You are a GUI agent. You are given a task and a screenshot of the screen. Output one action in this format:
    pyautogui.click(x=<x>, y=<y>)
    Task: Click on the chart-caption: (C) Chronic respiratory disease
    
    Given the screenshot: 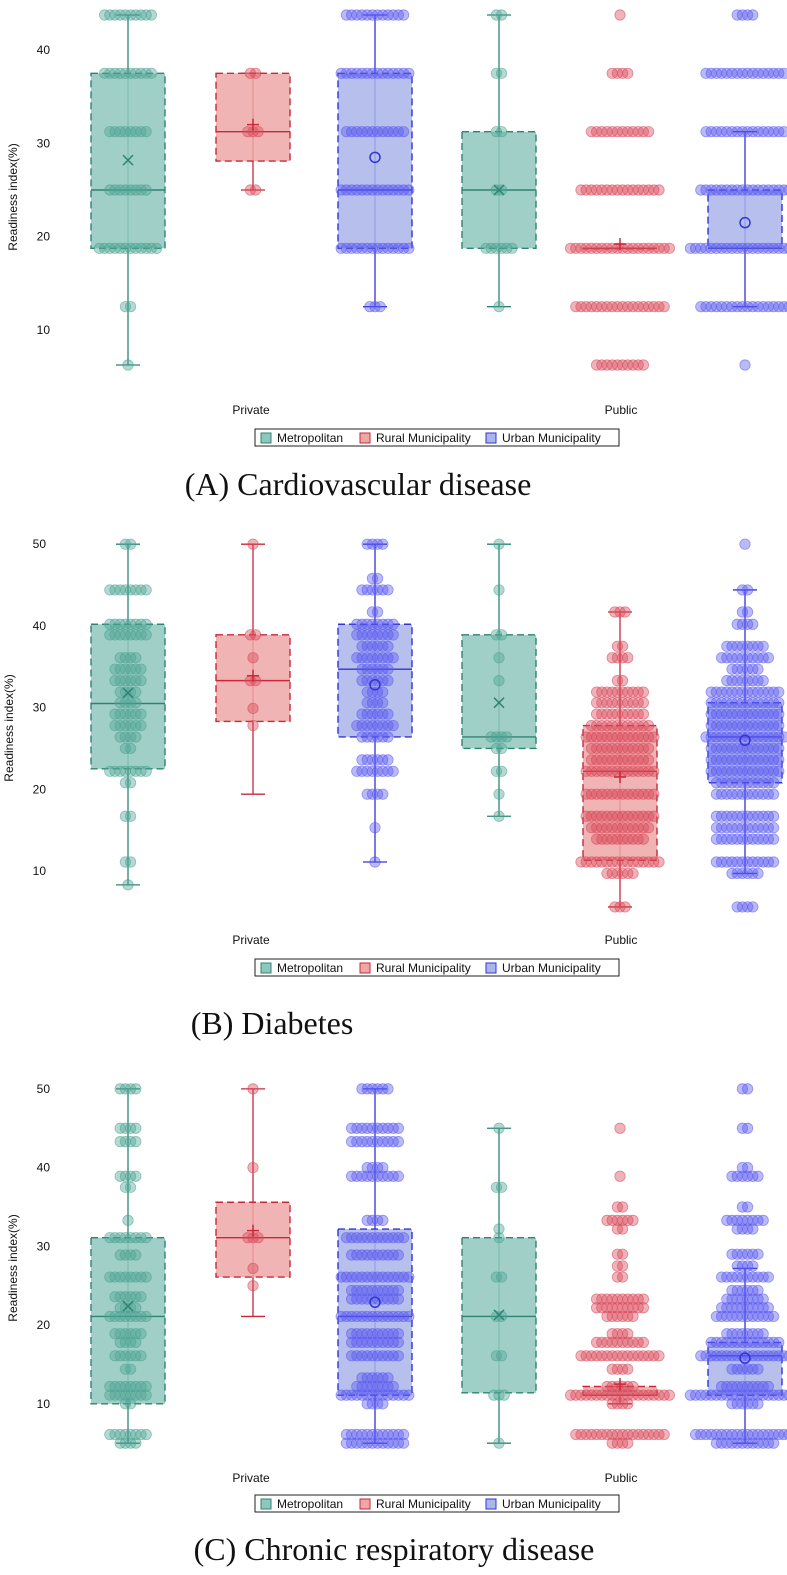 What is the action you would take?
    pyautogui.click(x=394, y=1549)
    